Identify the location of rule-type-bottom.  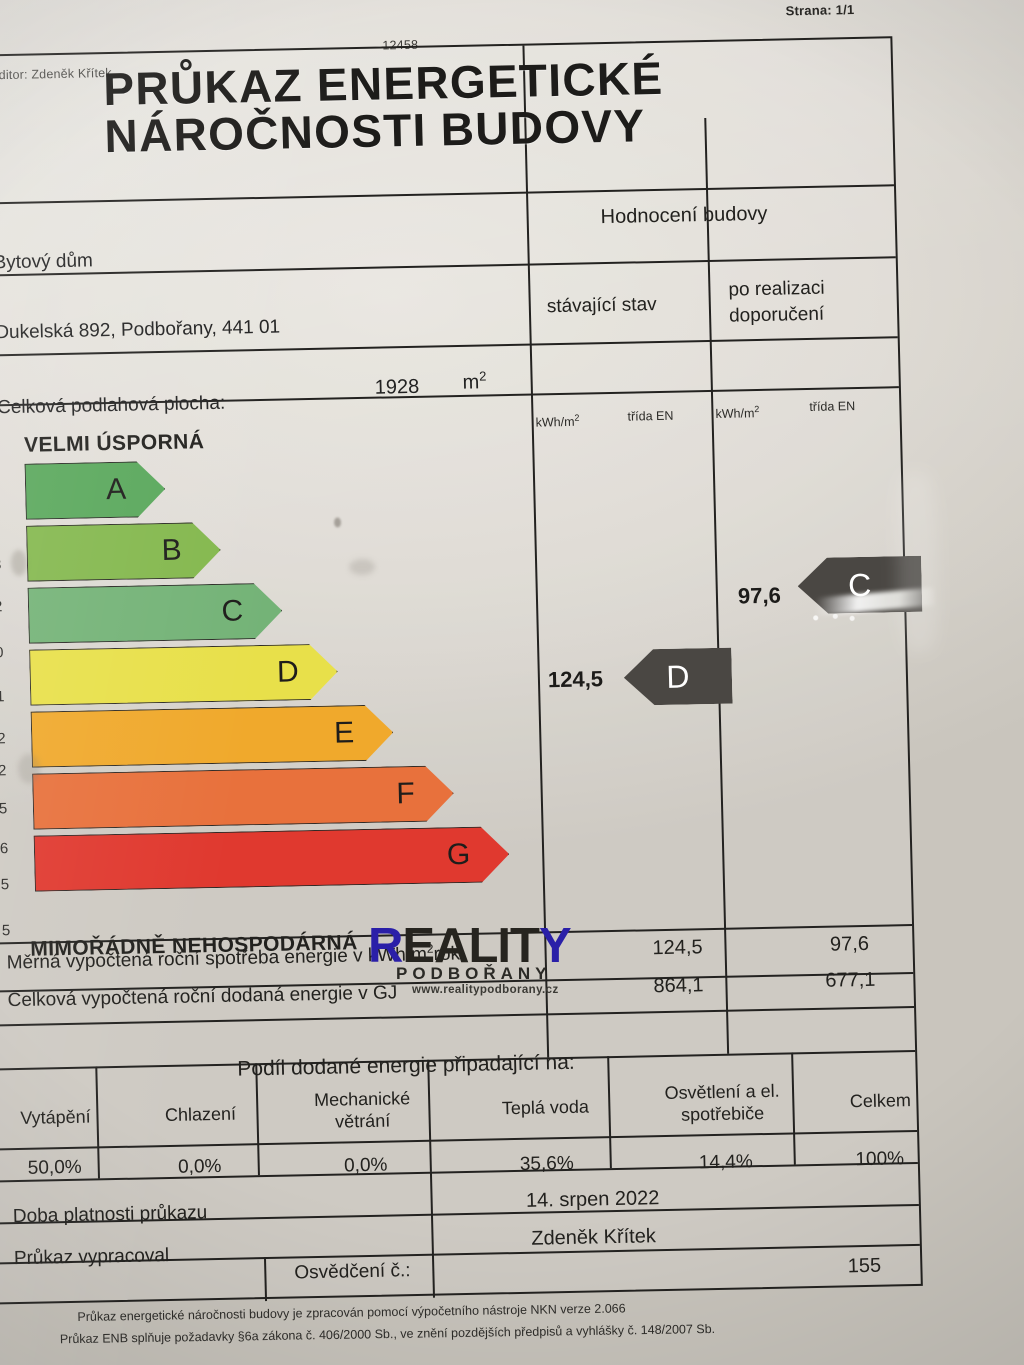
(448, 267).